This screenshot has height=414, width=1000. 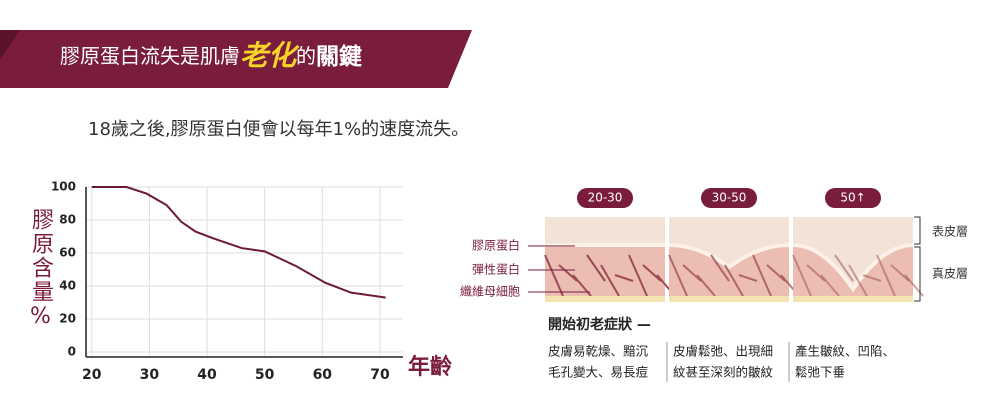 What do you see at coordinates (323, 375) in the screenshot?
I see `x-tick-label: 60` at bounding box center [323, 375].